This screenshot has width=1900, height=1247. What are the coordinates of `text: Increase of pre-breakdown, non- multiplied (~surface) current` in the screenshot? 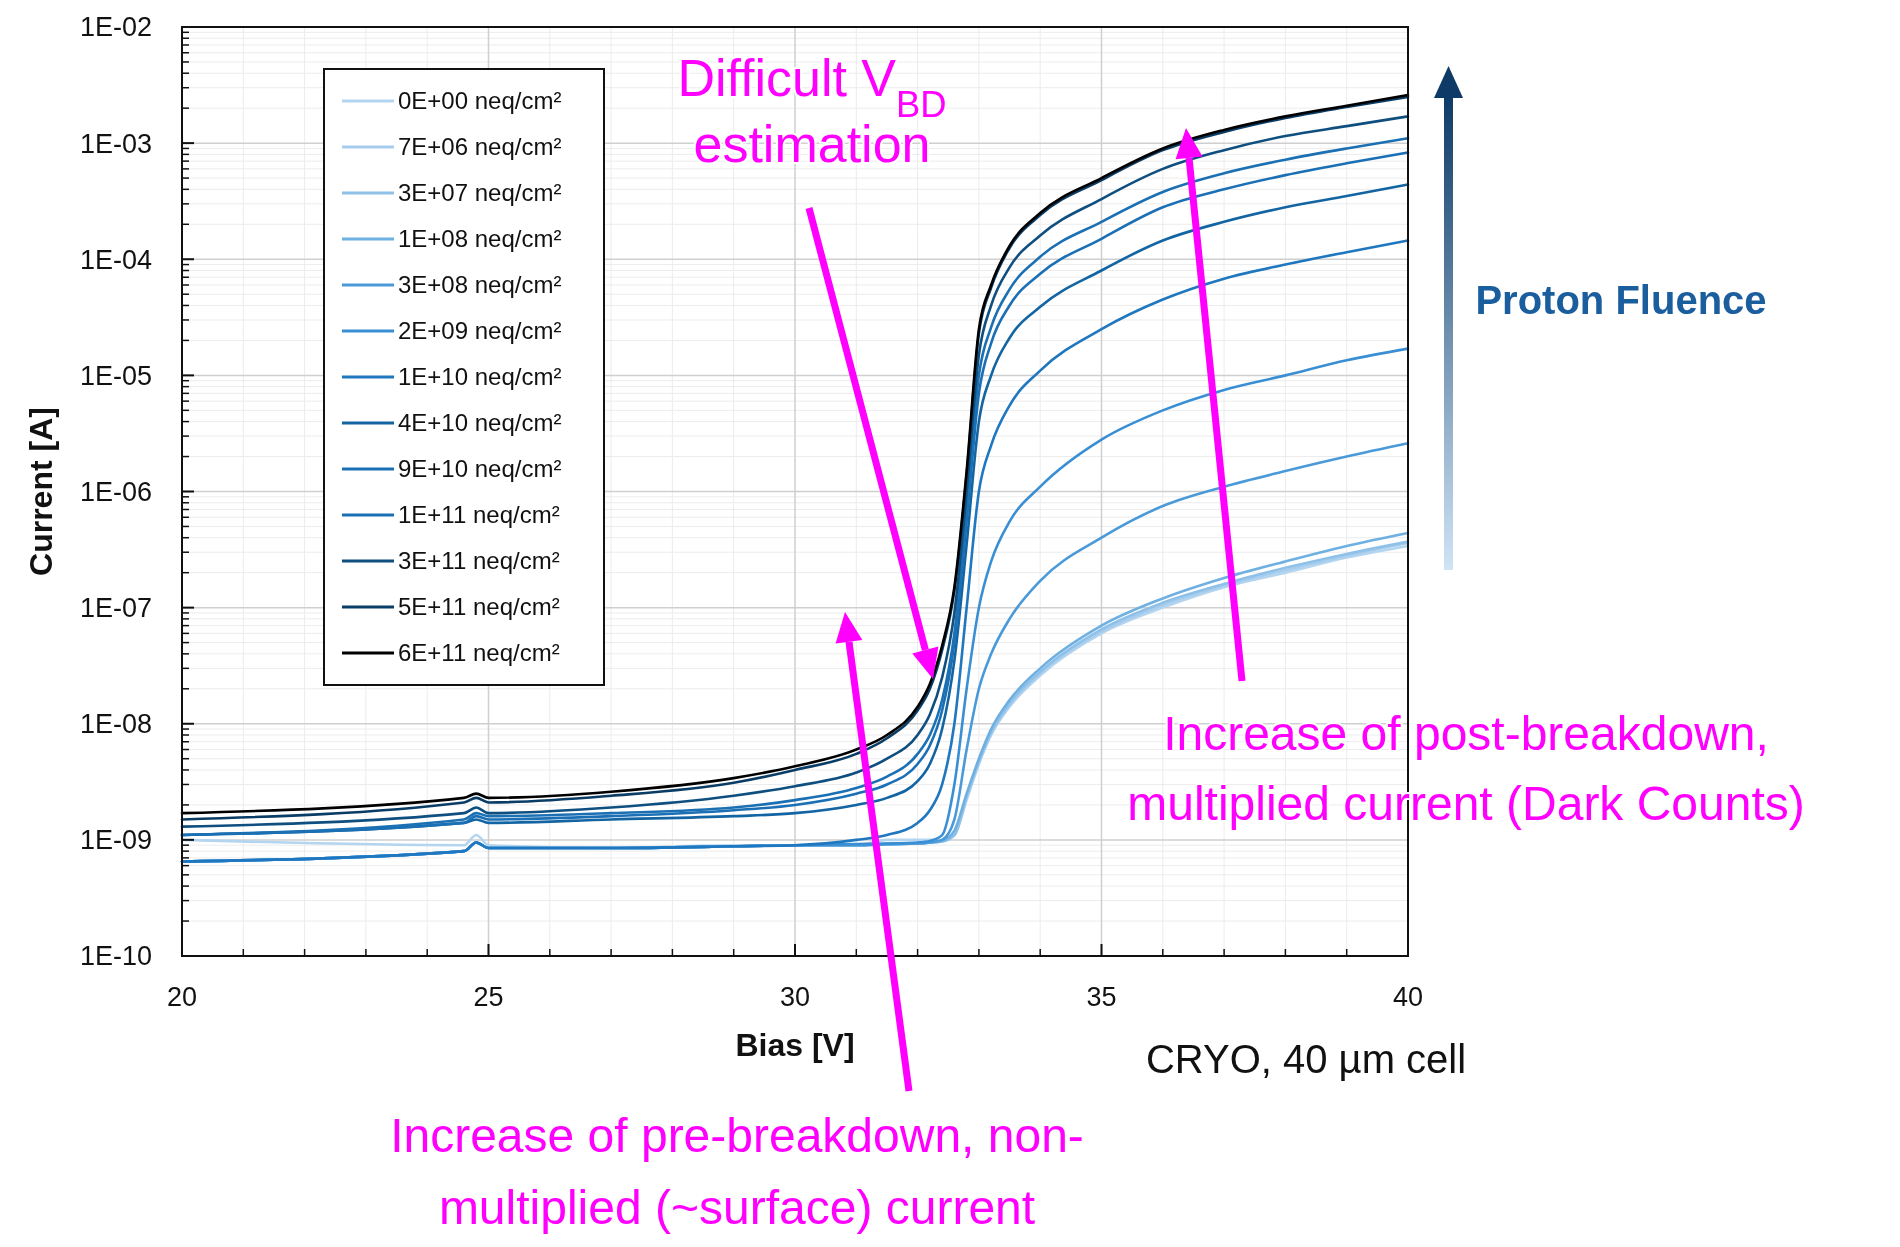 It's located at (737, 1171).